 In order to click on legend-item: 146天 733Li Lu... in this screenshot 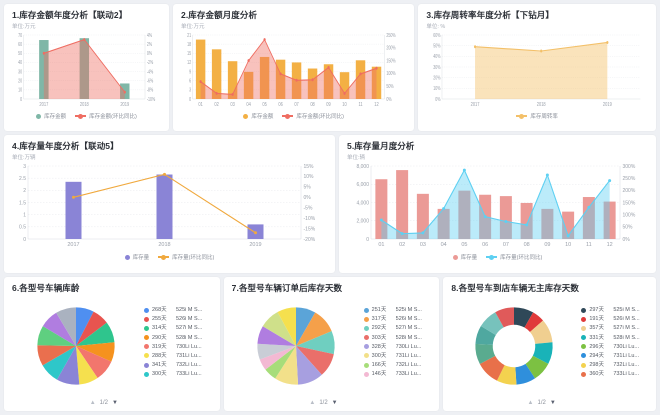, I will do `click(397, 374)`.